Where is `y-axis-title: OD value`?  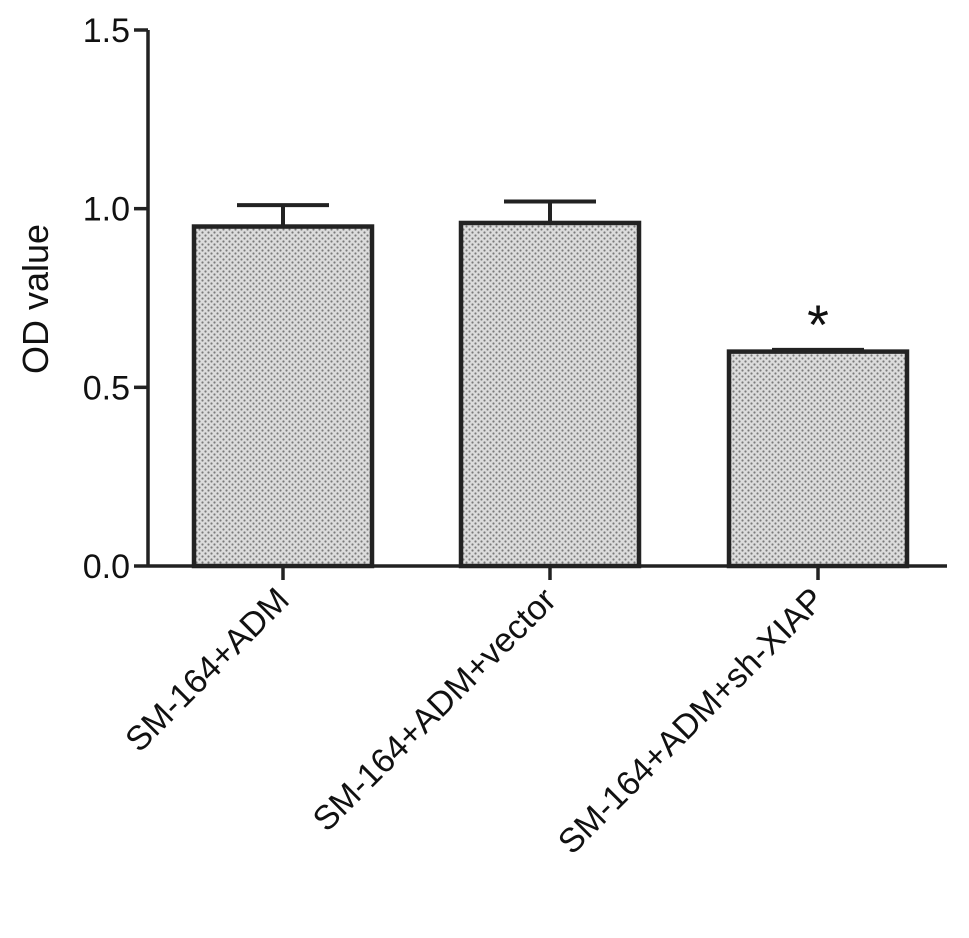 y-axis-title: OD value is located at coordinates (35, 299).